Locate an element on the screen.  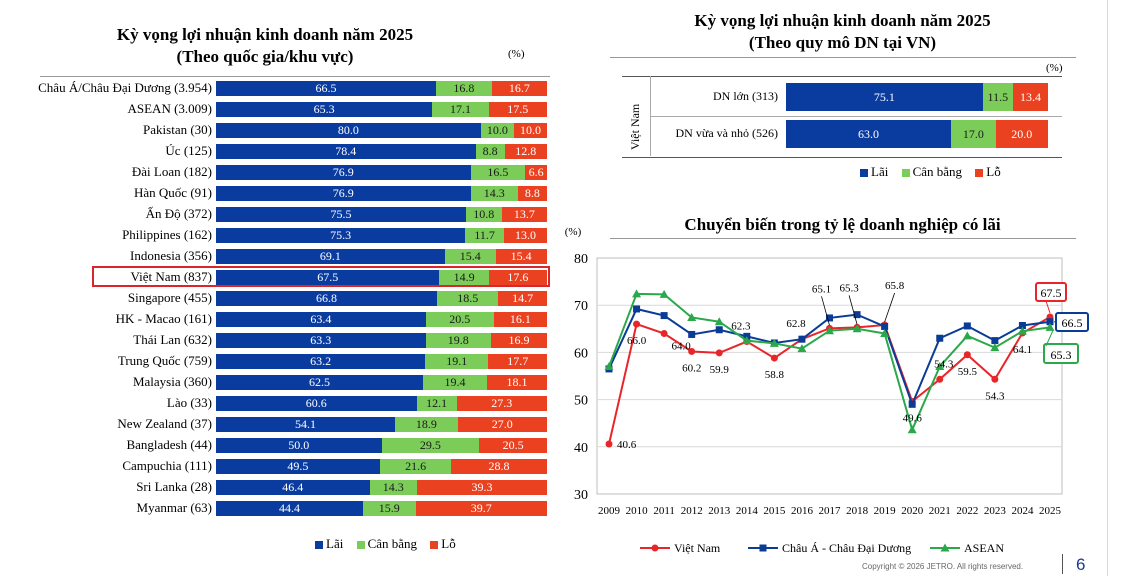
legend-marker-viet-nam is located at coordinates (655, 548).